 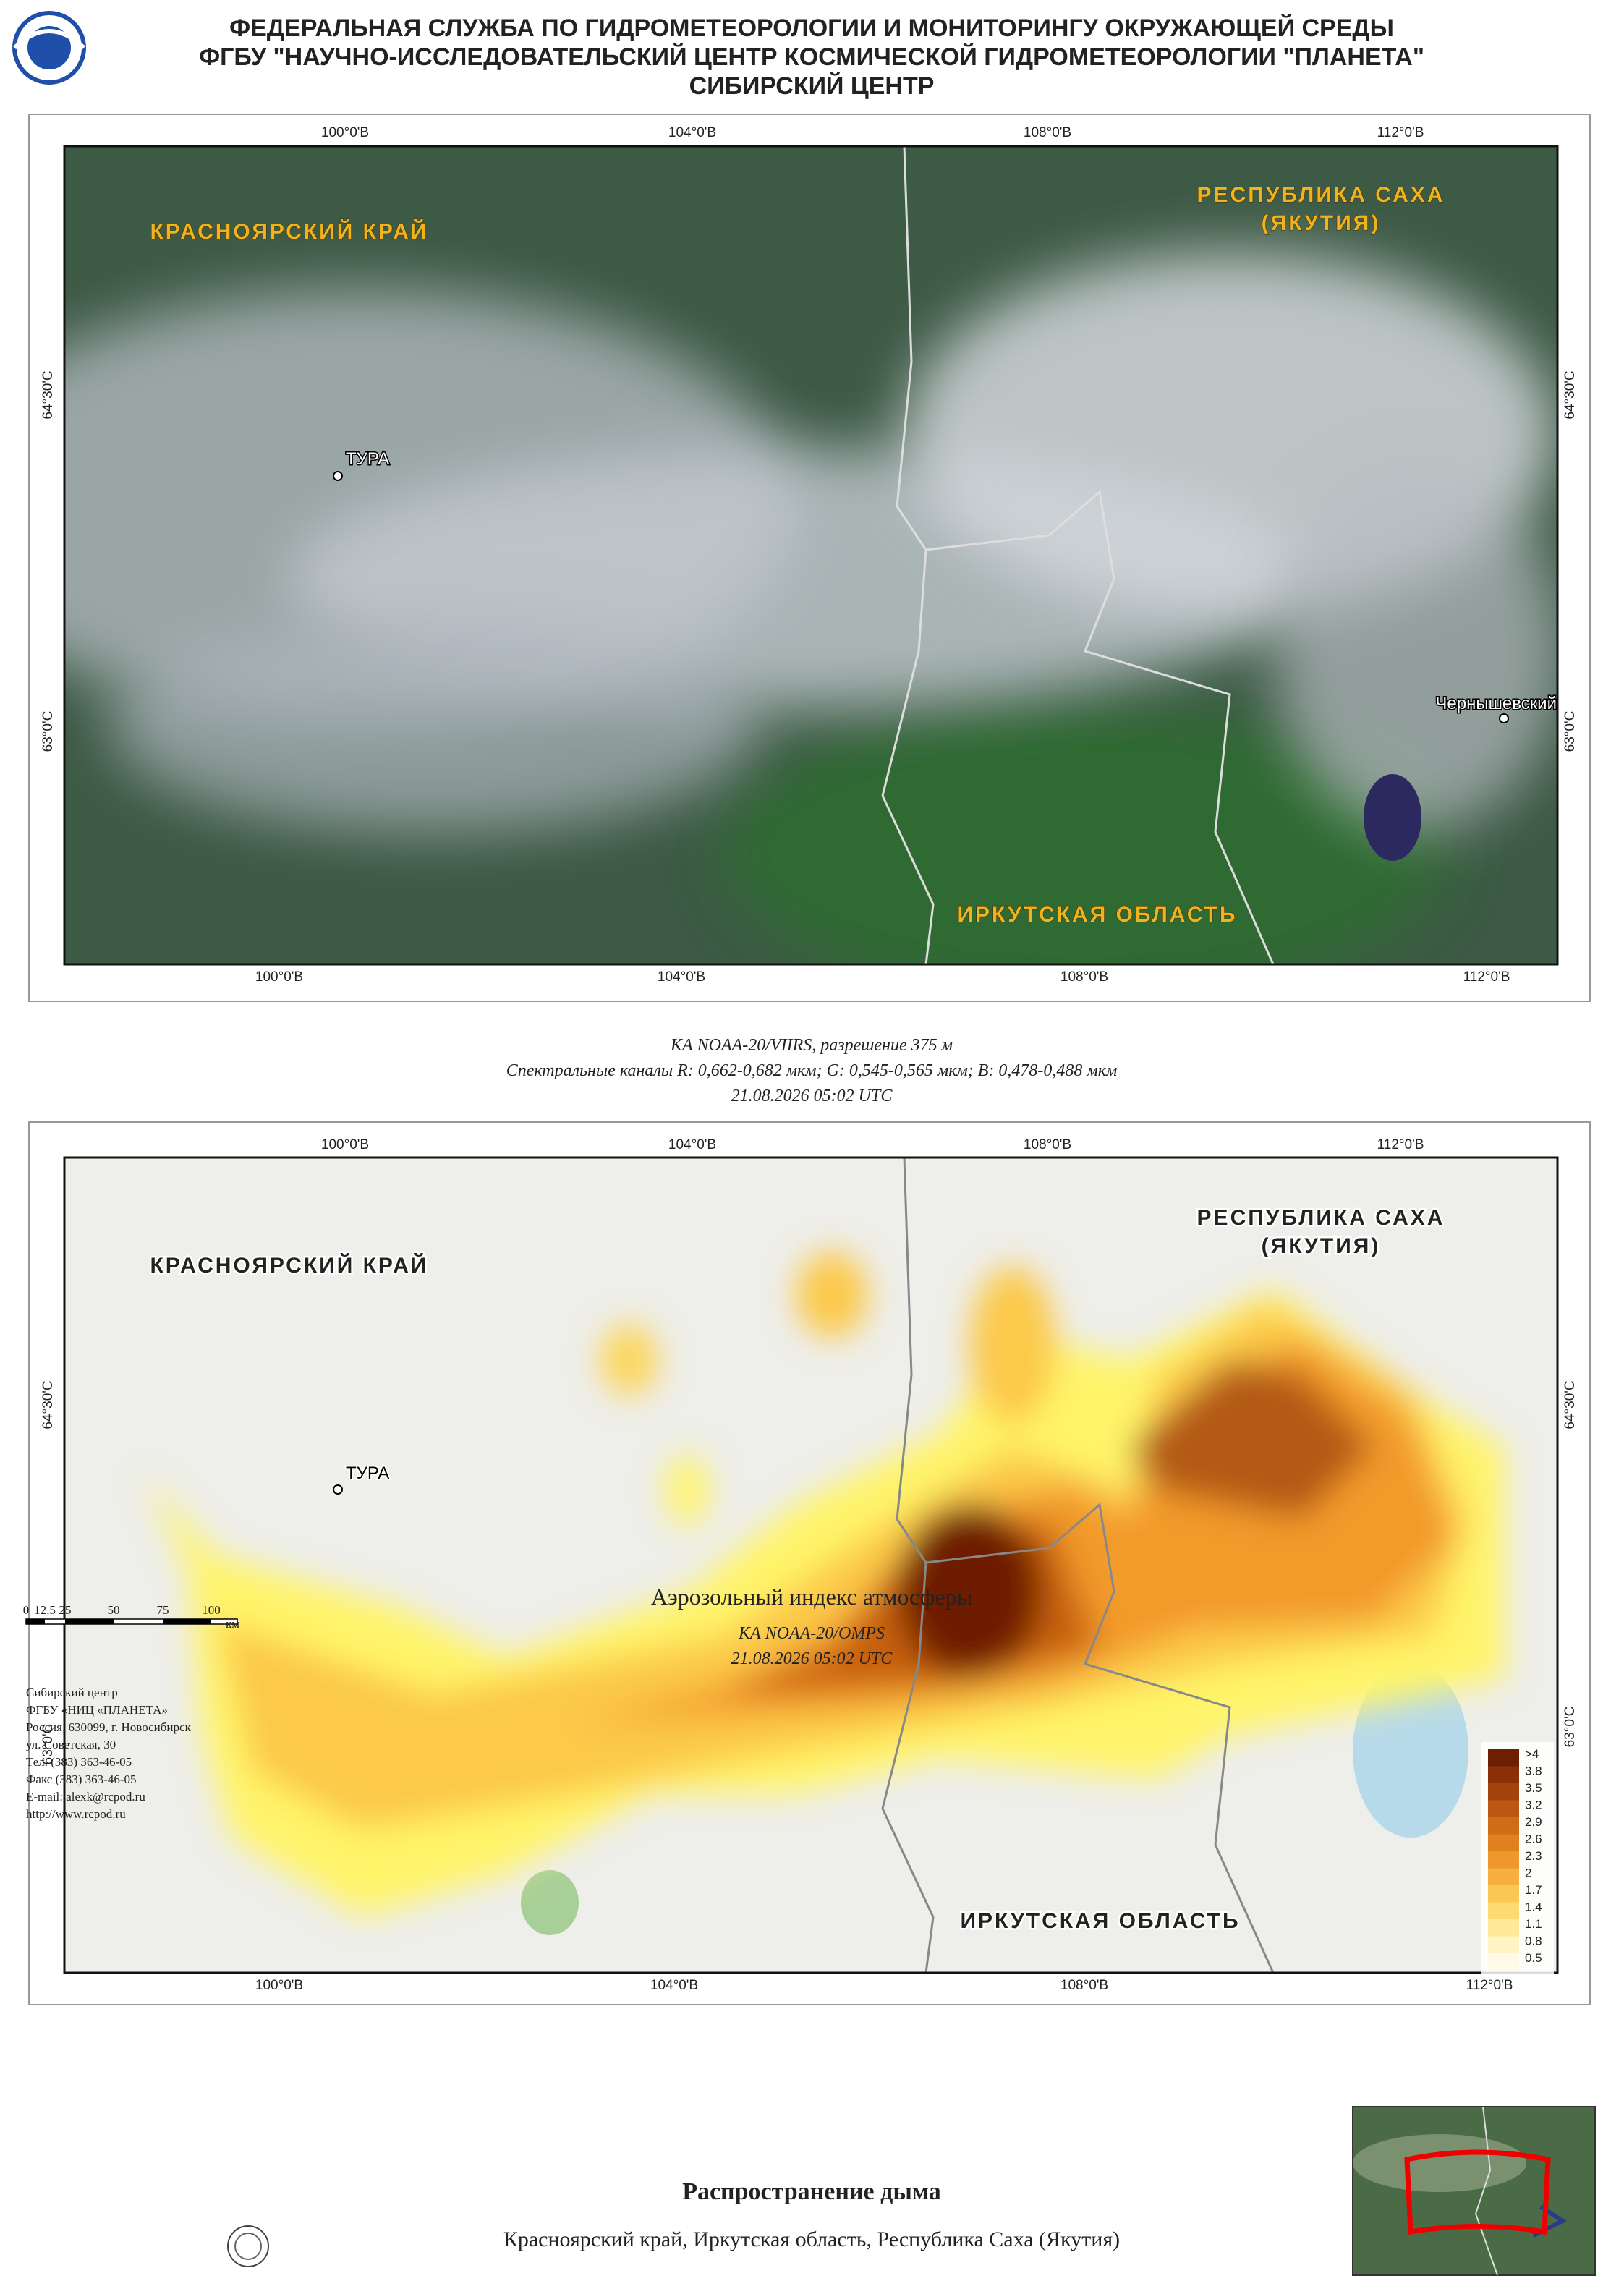 I want to click on caption-title: Аэрозольный индекс атмосферы, so click(x=811, y=1597).